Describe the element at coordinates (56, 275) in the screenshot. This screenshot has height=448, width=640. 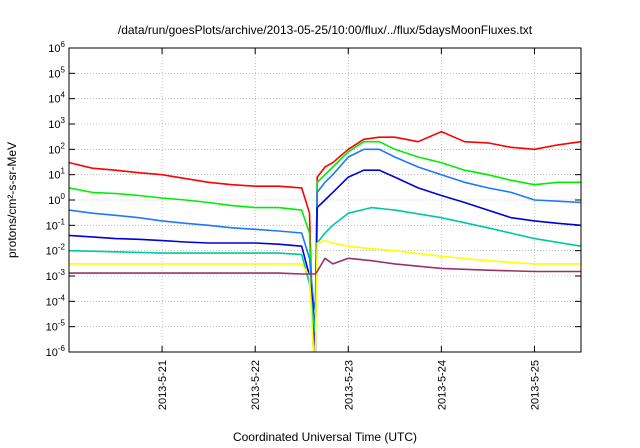
I see `y-tick-label: 10⁻³` at that location.